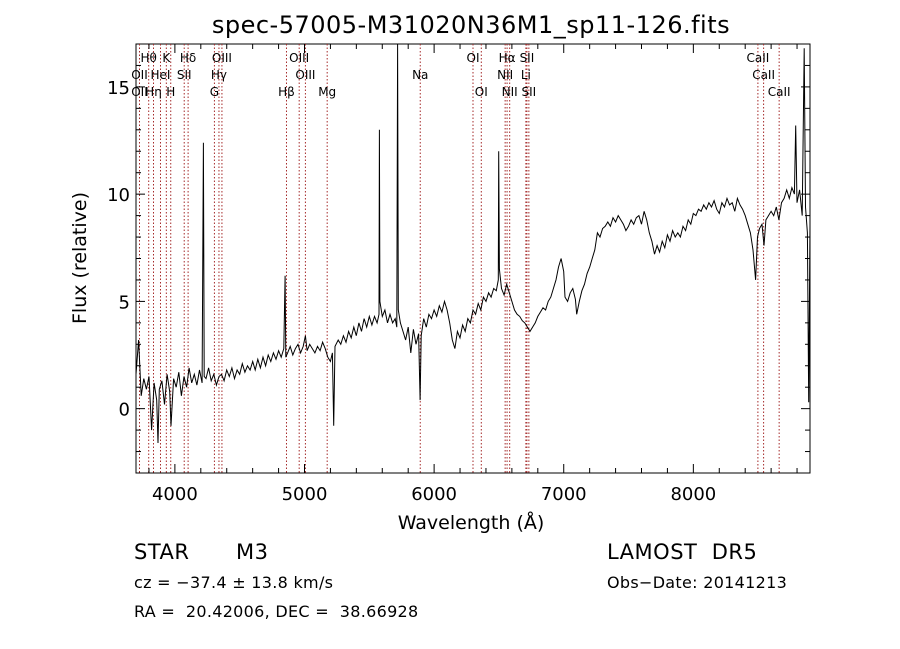 The image size is (900, 649). I want to click on line-marker-label: Hγ, so click(219, 75).